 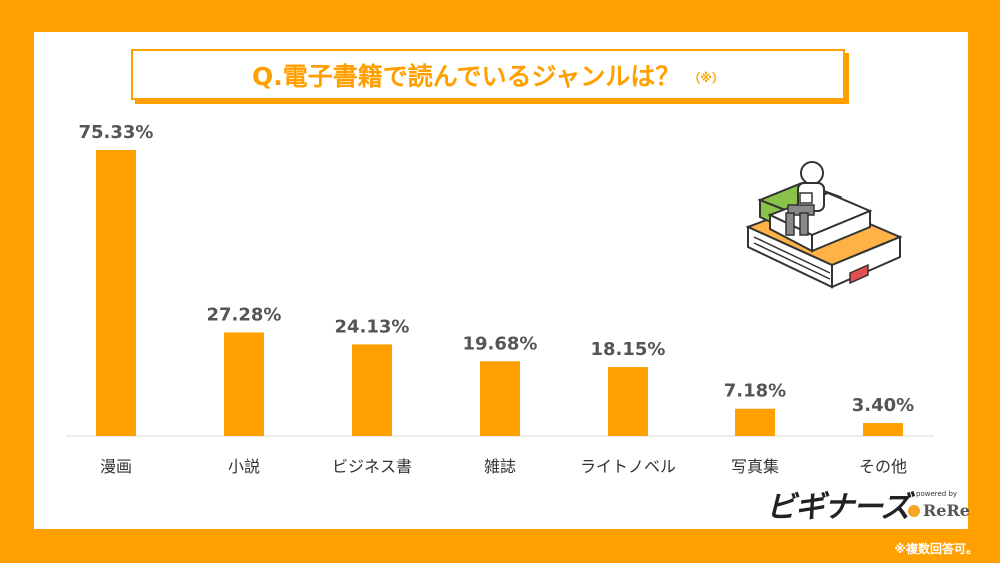 I want to click on value-label-6: 3.40%, so click(x=883, y=405).